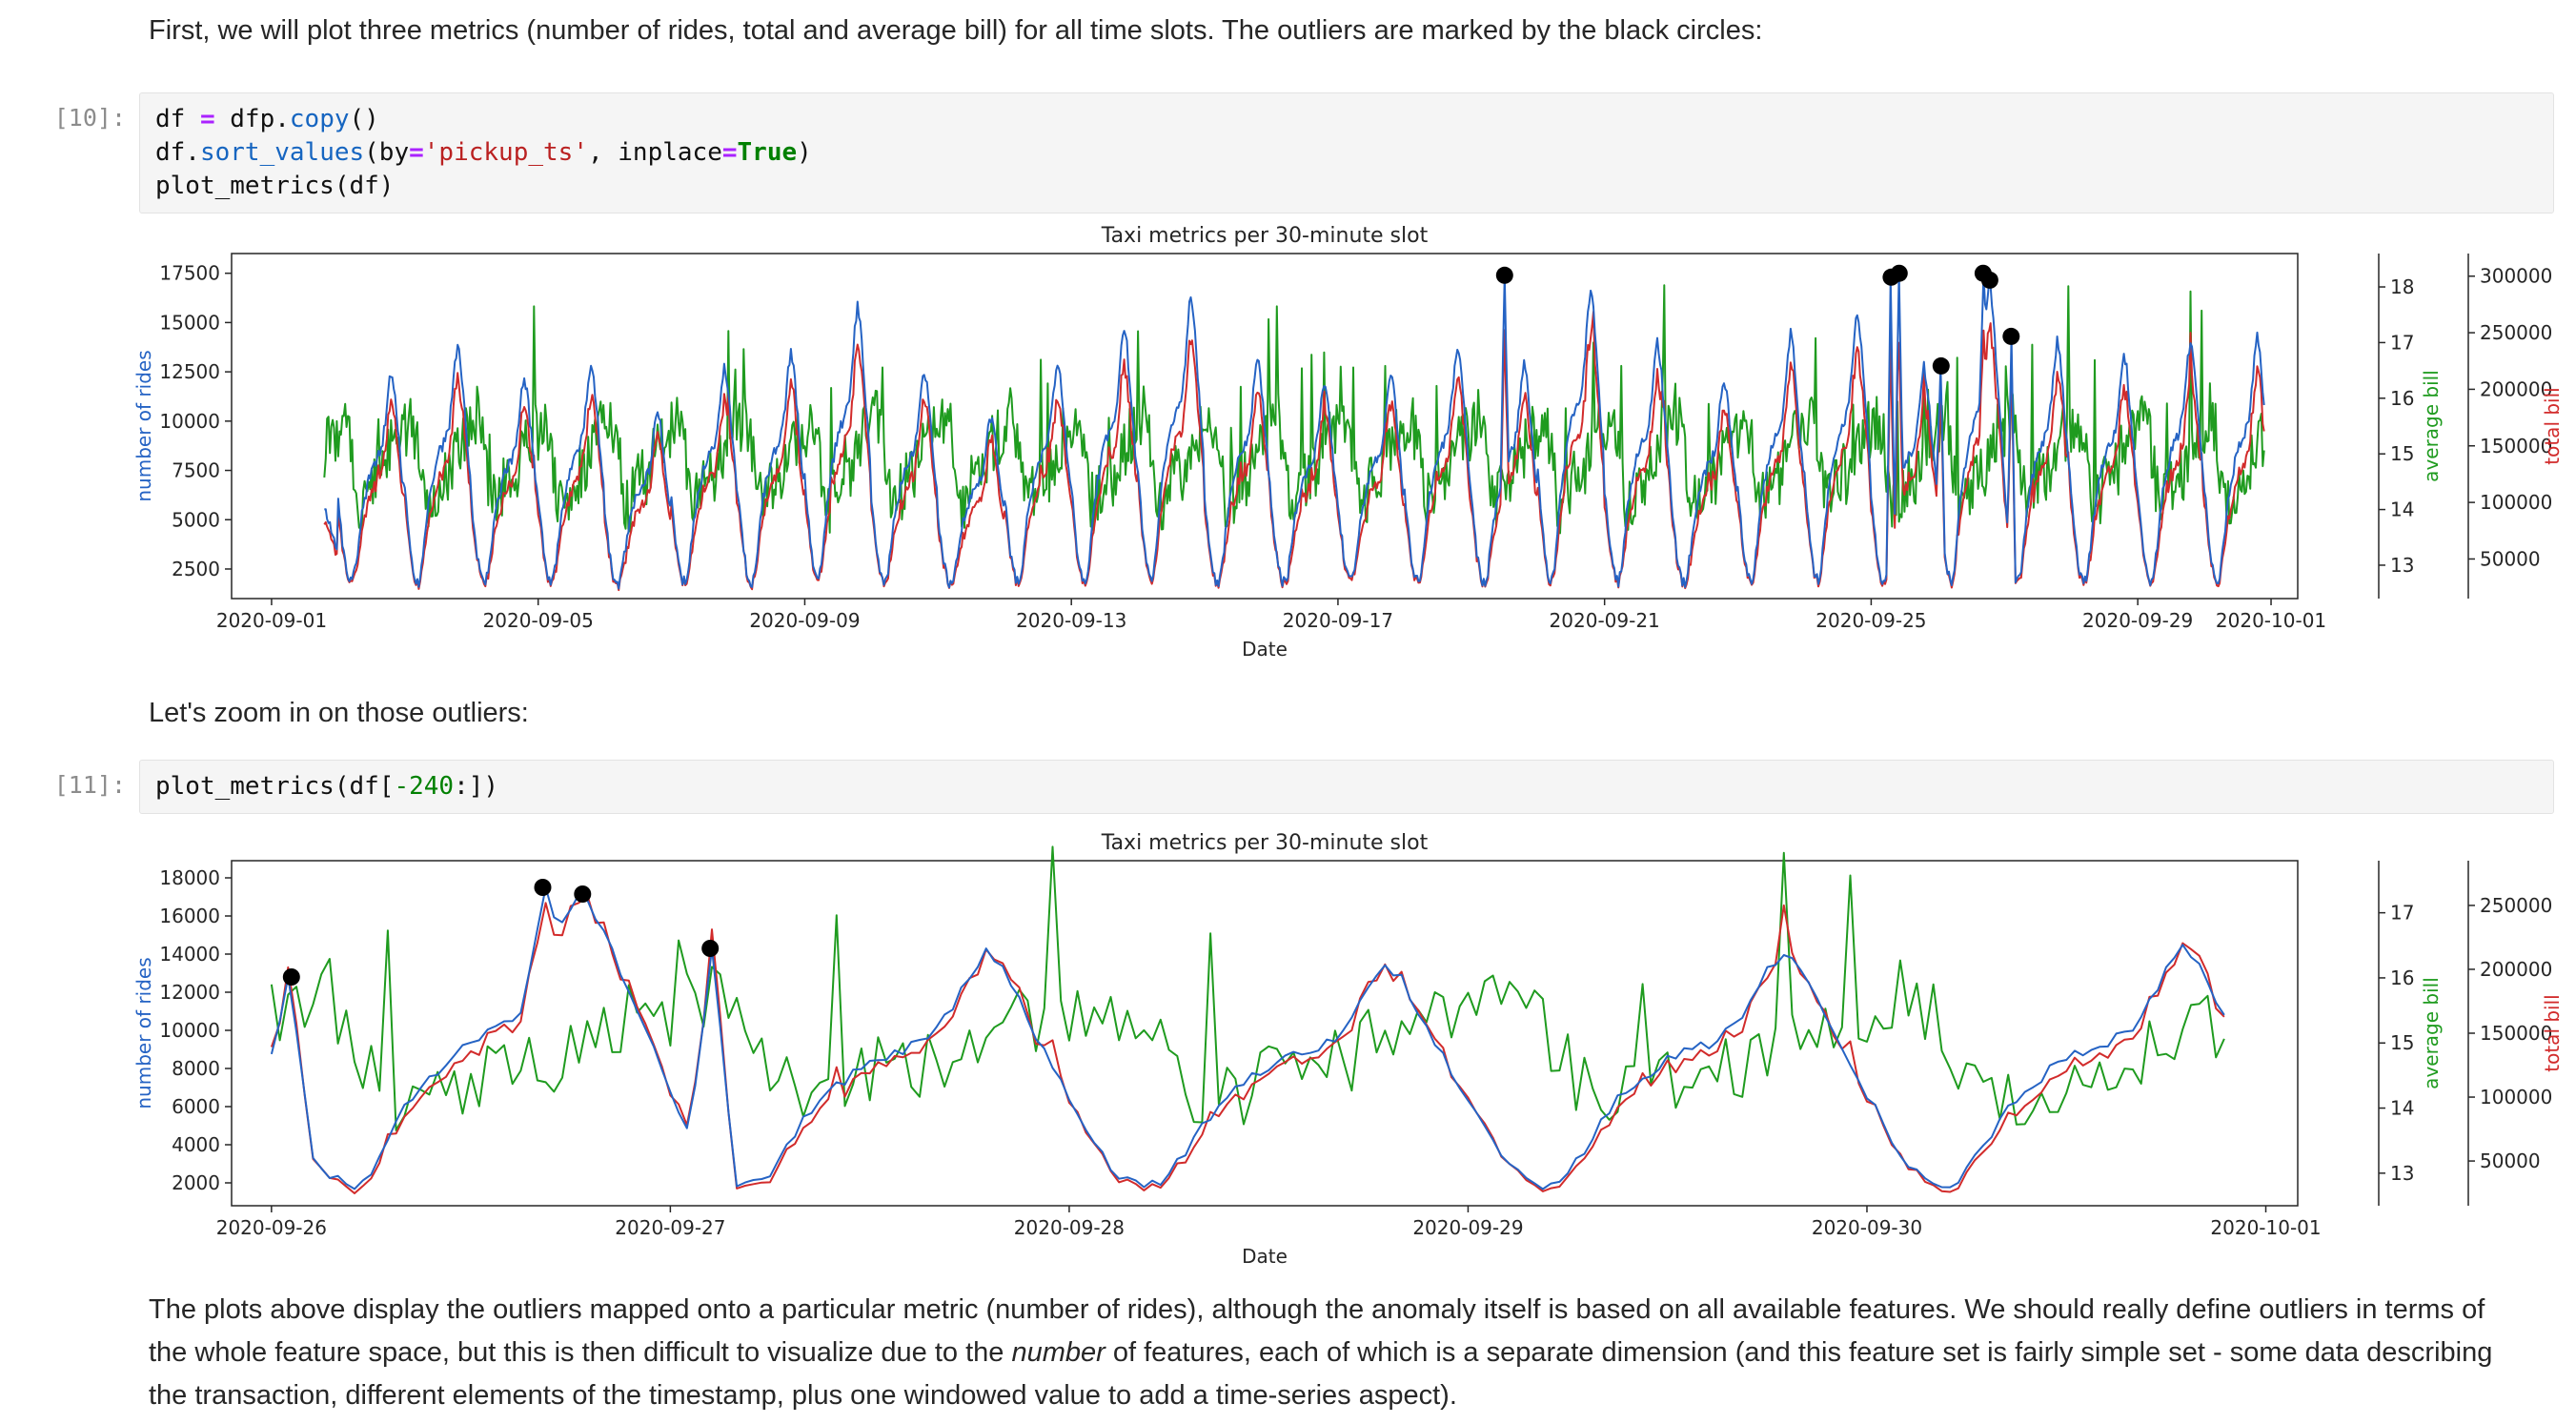 The width and height of the screenshot is (2576, 1424). What do you see at coordinates (196, 471) in the screenshot?
I see `y-tick-label: 7500` at bounding box center [196, 471].